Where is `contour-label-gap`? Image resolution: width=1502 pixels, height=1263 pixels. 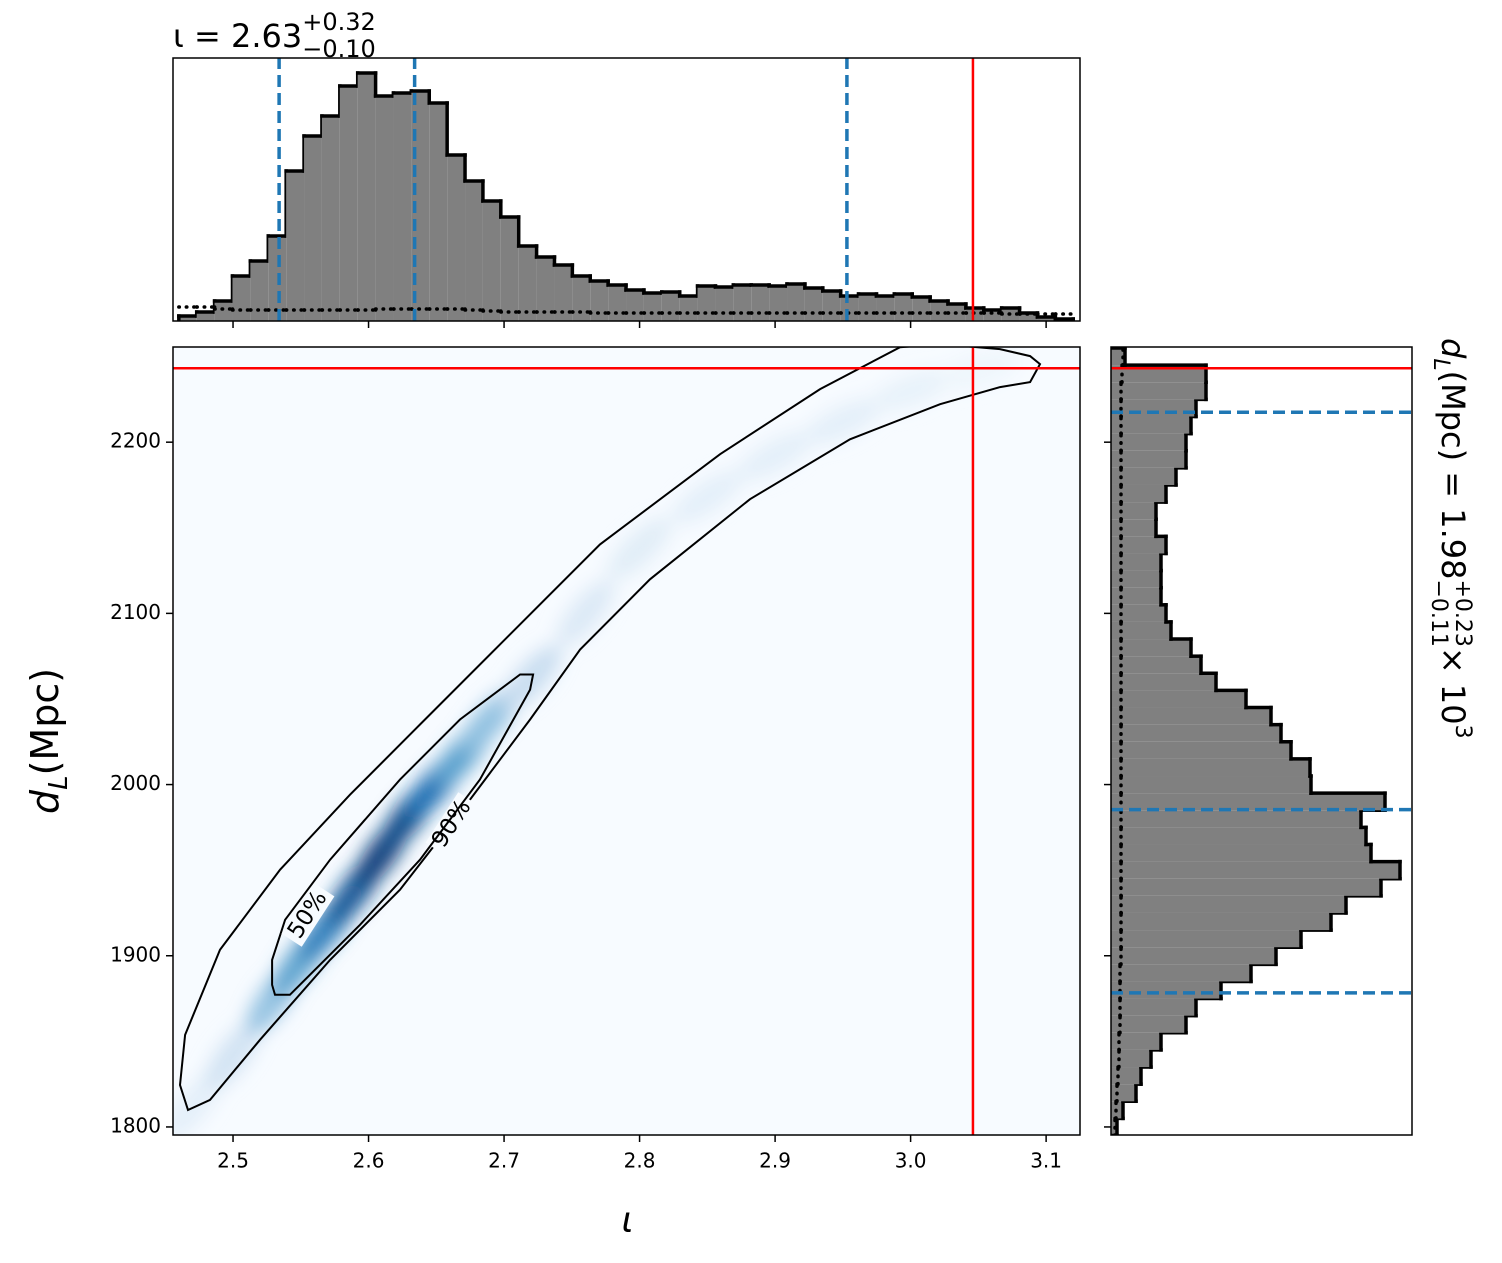
contour-label-gap is located at coordinates (308, 915).